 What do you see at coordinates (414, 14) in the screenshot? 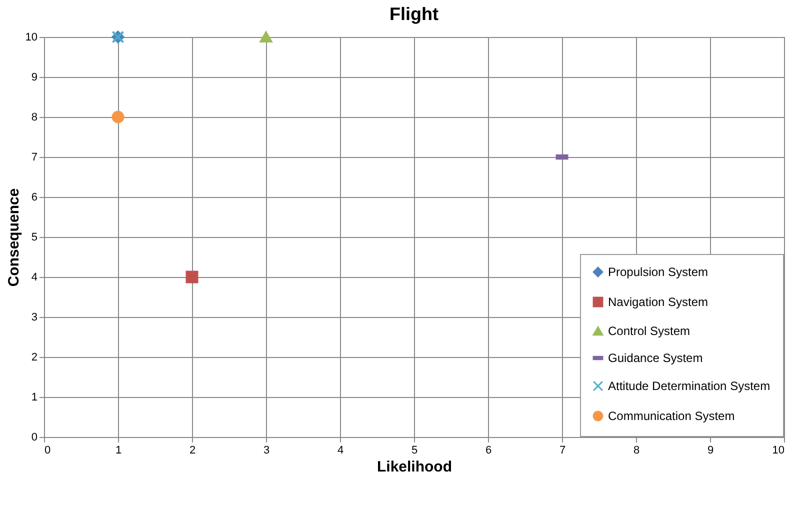
I see `chart-title: Flight` at bounding box center [414, 14].